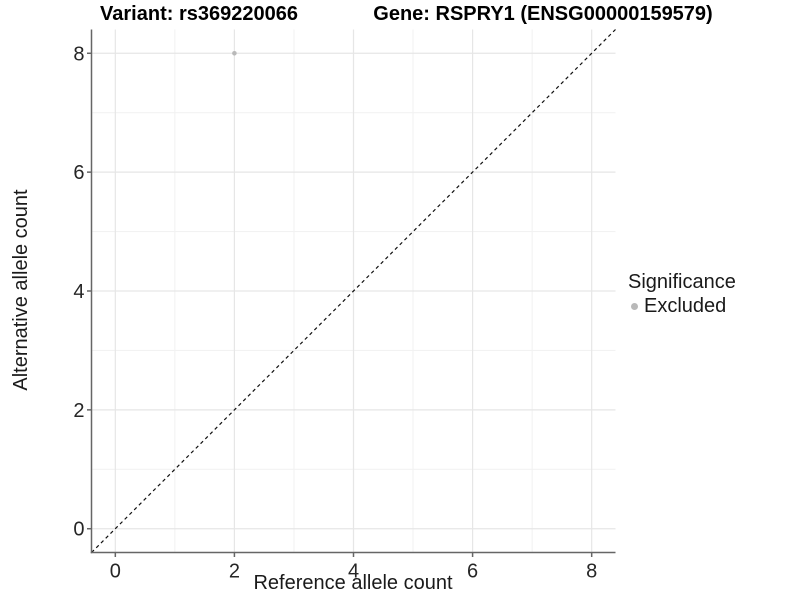 The height and width of the screenshot is (600, 800). Describe the element at coordinates (199, 14) in the screenshot. I see `plot-title-variant: Variant: rs369220066` at that location.